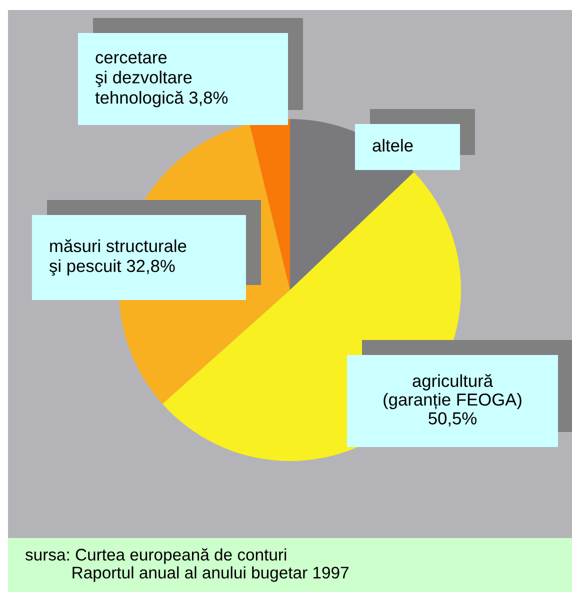 Image resolution: width=572 pixels, height=600 pixels. What do you see at coordinates (453, 400) in the screenshot?
I see `slice-label: agricultură (garanție FEOGA) 50,5%` at bounding box center [453, 400].